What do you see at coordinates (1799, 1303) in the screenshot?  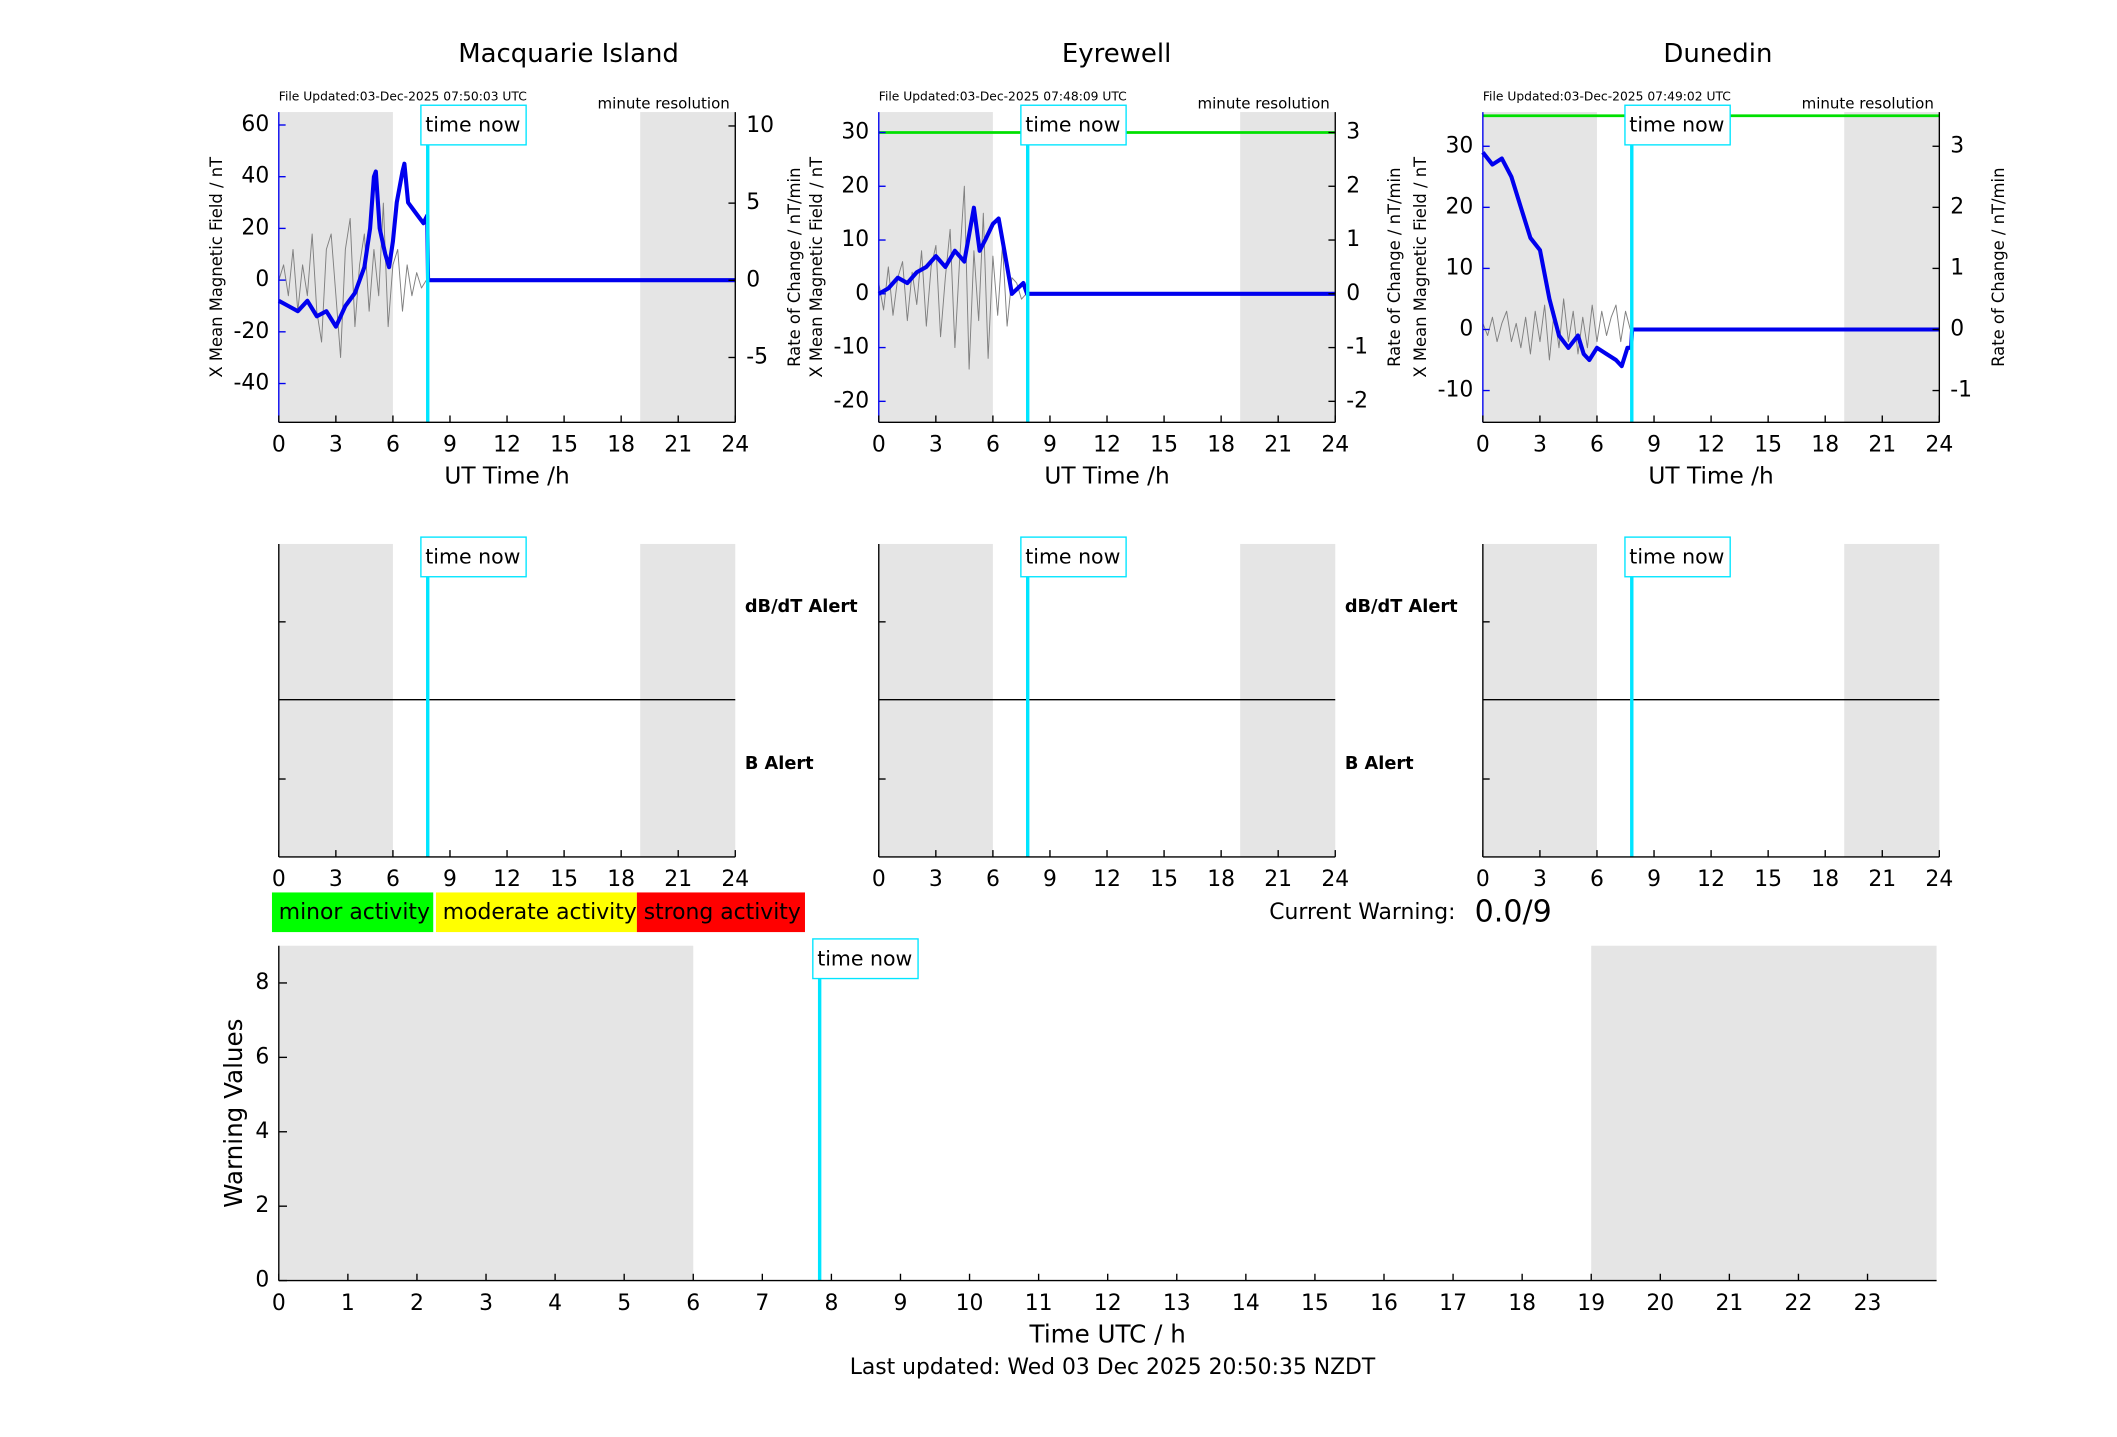 I see `x-tick-label: 22` at bounding box center [1799, 1303].